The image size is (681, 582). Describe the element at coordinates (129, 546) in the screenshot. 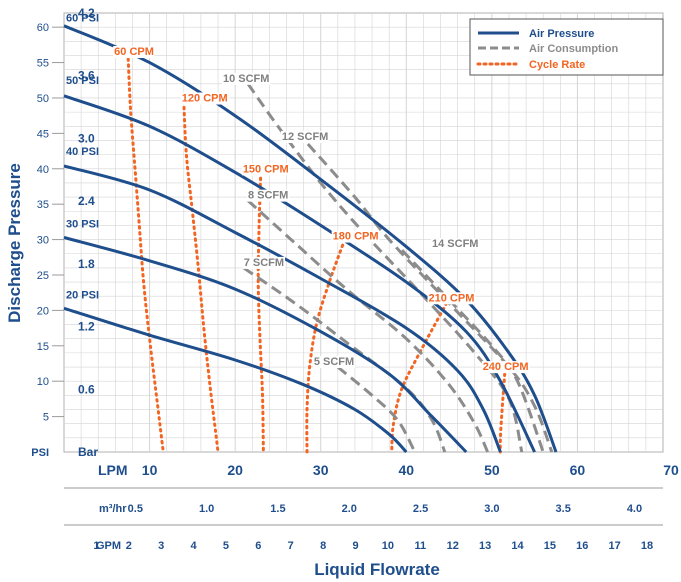

I see `gpm-tick-label: 2` at that location.